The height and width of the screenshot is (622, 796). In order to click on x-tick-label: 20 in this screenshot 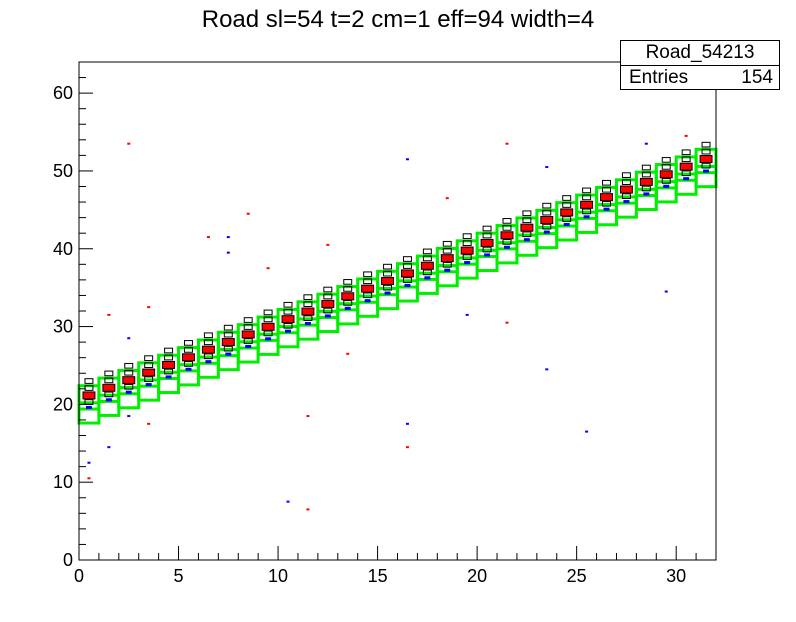, I will do `click(477, 576)`.